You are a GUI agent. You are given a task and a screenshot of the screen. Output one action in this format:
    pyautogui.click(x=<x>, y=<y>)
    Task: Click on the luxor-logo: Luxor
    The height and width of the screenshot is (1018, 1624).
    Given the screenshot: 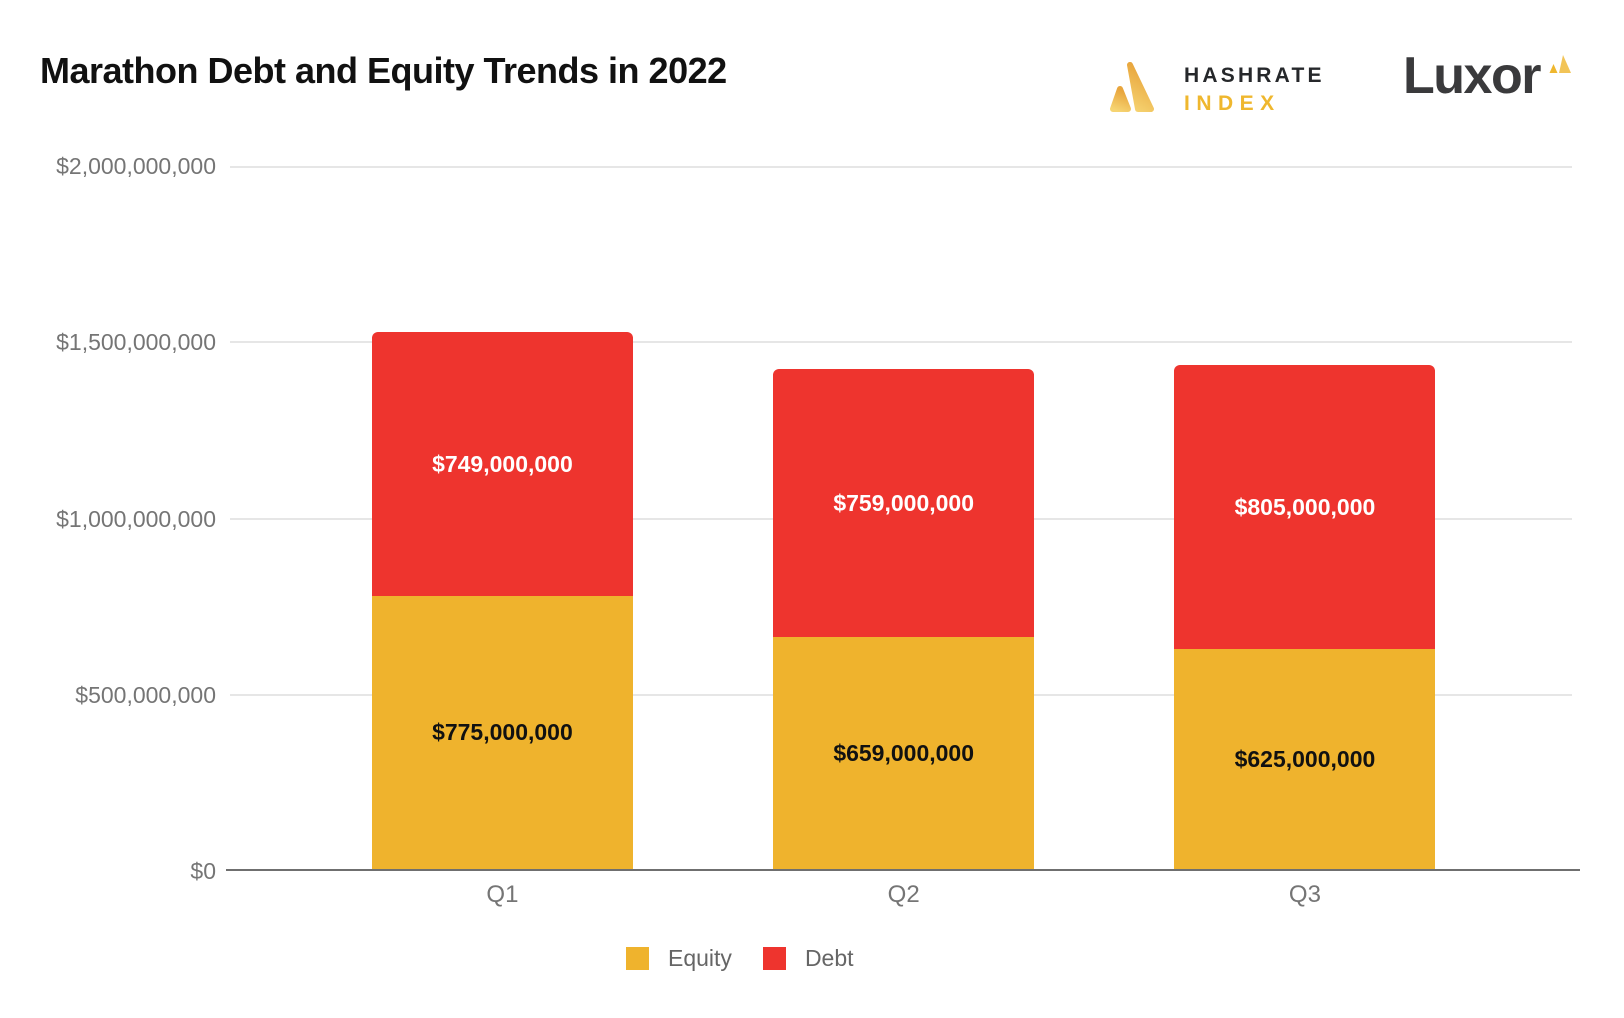 What is the action you would take?
    pyautogui.click(x=1489, y=76)
    